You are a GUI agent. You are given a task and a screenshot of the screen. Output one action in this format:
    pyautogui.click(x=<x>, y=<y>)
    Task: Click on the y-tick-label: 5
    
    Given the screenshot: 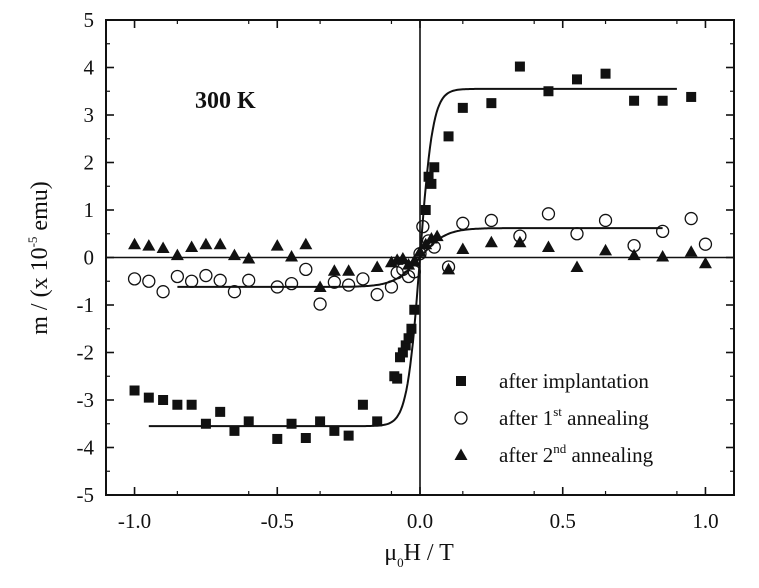 What is the action you would take?
    pyautogui.click(x=89, y=20)
    